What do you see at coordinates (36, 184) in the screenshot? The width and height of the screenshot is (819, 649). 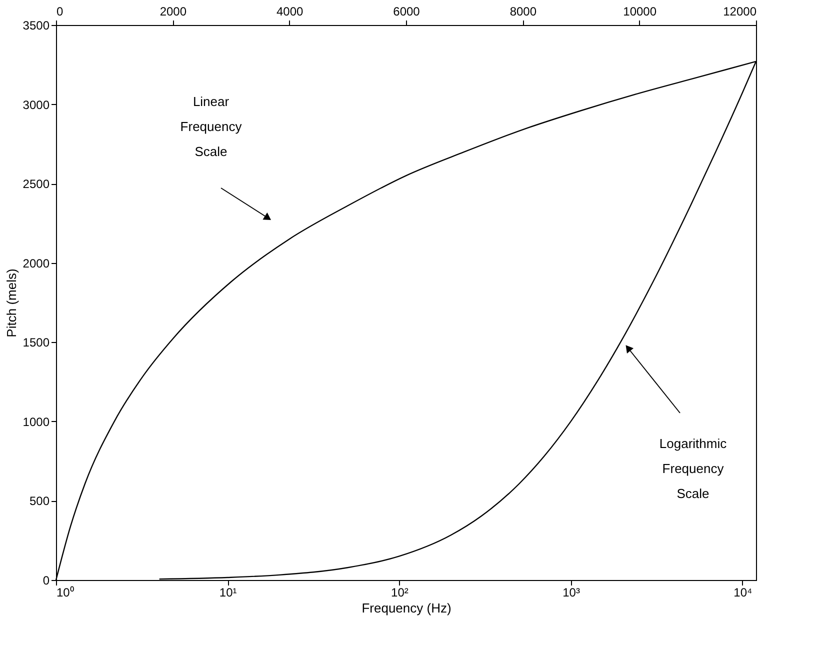 I see `y-tick-label: 2500` at bounding box center [36, 184].